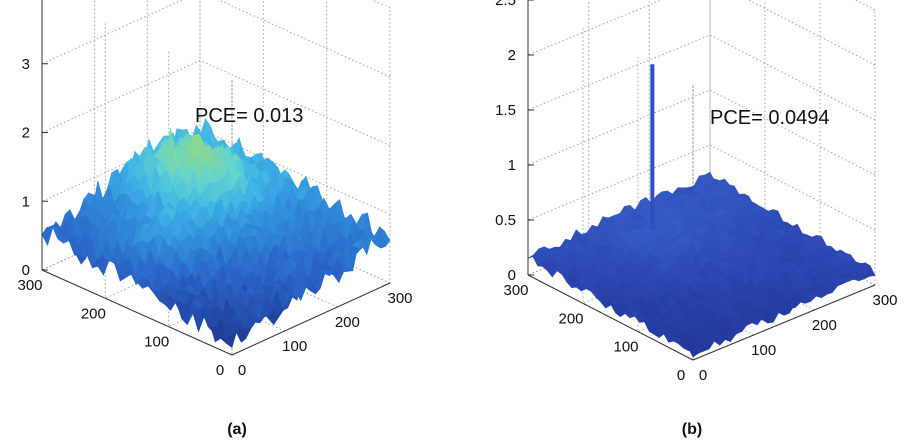 Image resolution: width=917 pixels, height=448 pixels. What do you see at coordinates (505, 110) in the screenshot?
I see `z-tick-label: 1.5` at bounding box center [505, 110].